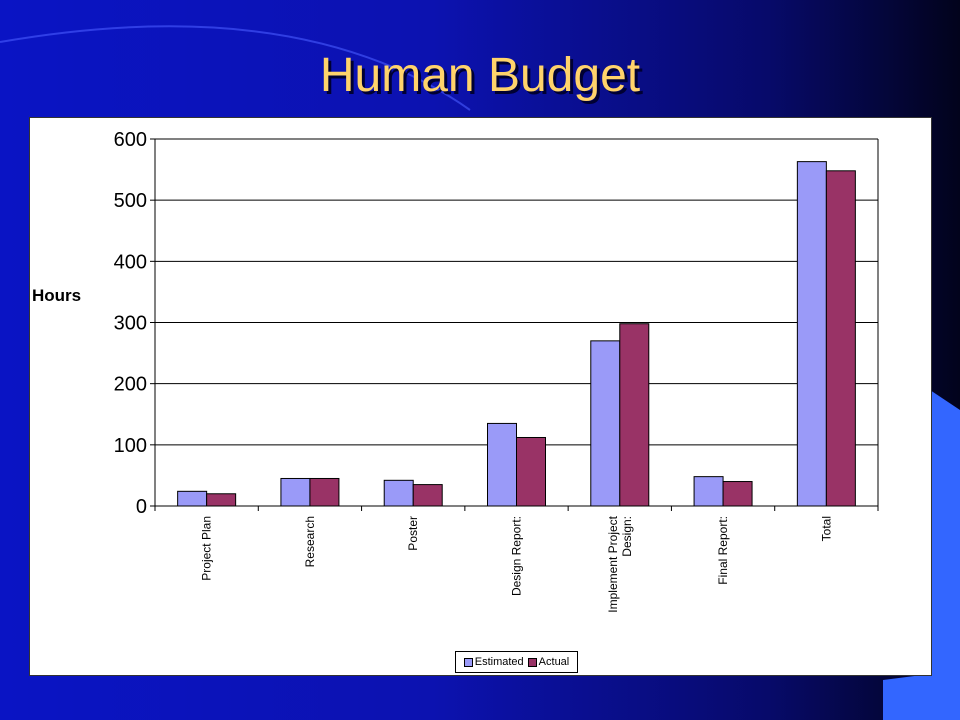 This screenshot has height=720, width=960. Describe the element at coordinates (141, 507) in the screenshot. I see `y-tick-label: 0` at that location.